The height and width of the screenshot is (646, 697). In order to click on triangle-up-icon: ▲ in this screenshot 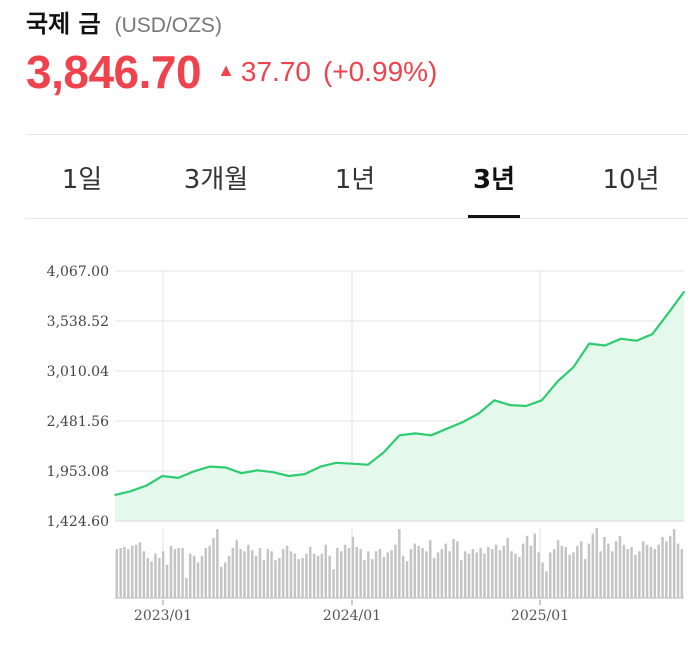, I will do `click(226, 69)`.